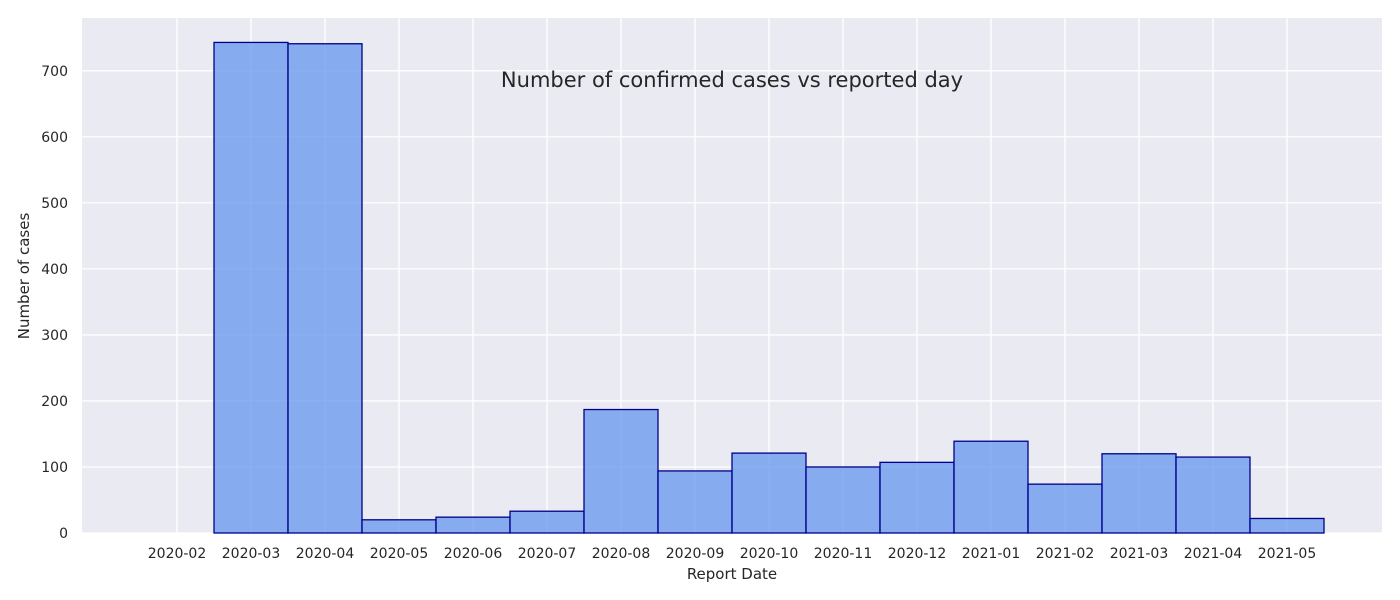 The image size is (1400, 600). I want to click on y-tick-label: 500, so click(54, 204).